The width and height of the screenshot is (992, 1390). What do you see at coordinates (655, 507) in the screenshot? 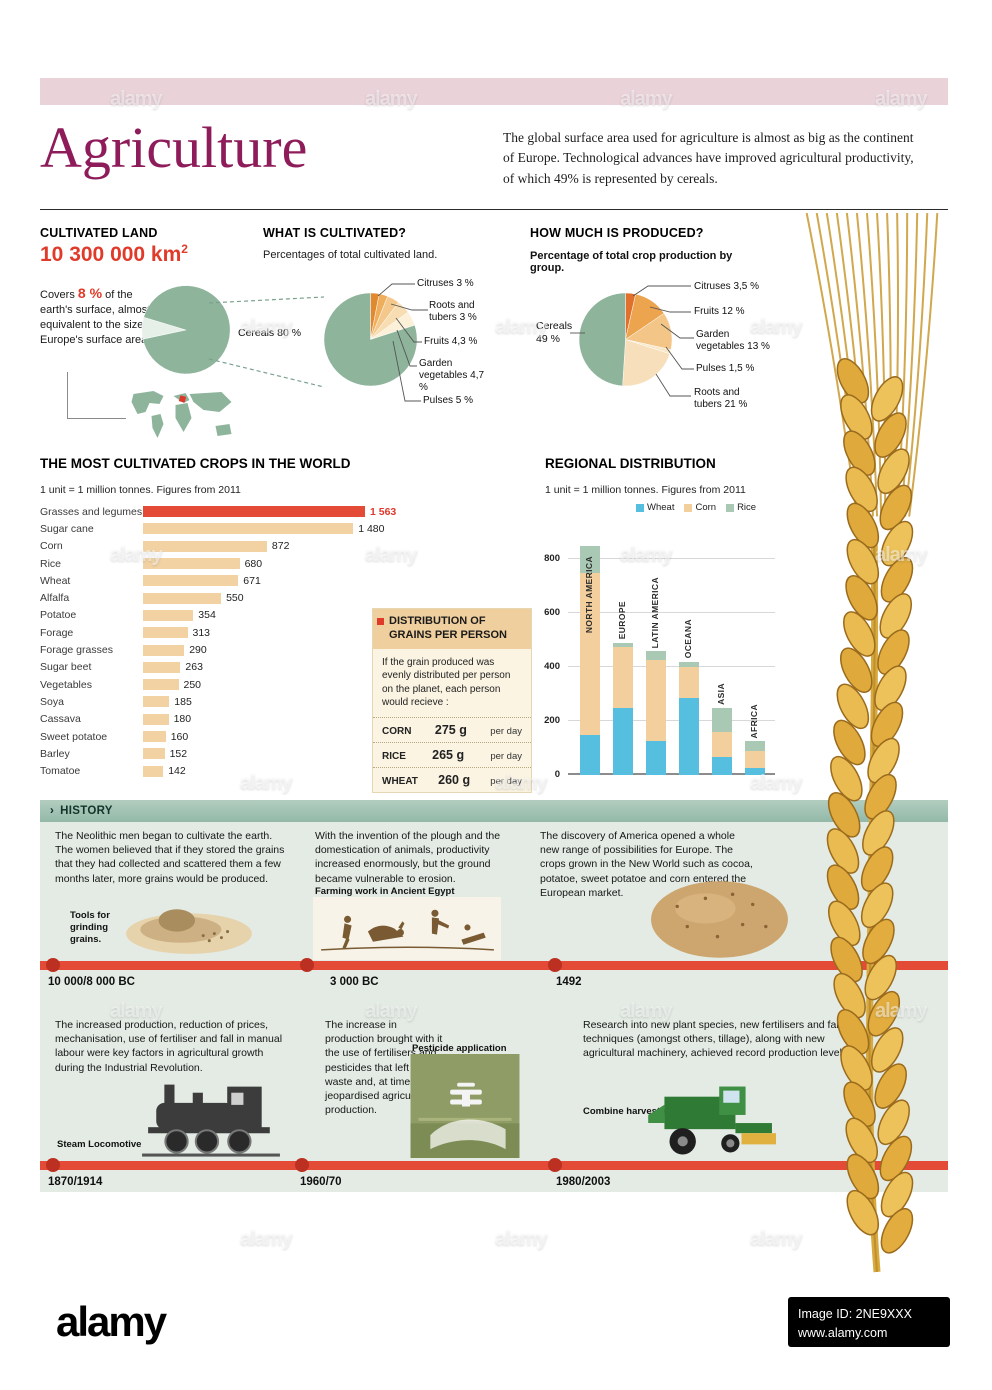
I see `legend-item: Wheat` at bounding box center [655, 507].